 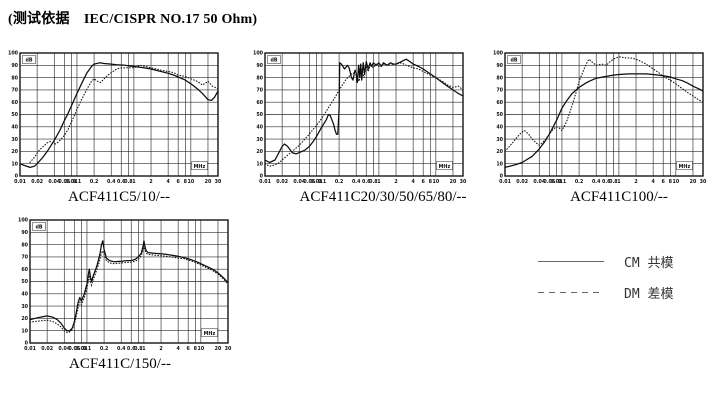 I want to click on legend-dm-label: DM 差模, so click(x=649, y=294).